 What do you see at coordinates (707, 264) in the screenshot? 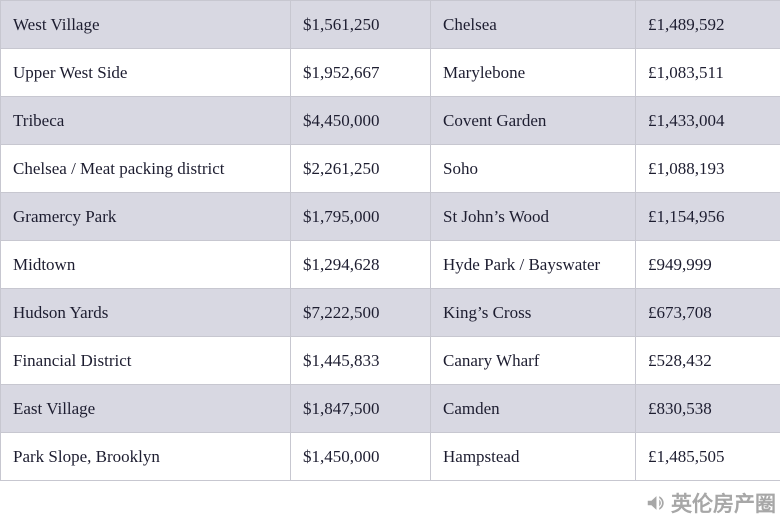
I see `london-price-cell: £949,999` at bounding box center [707, 264].